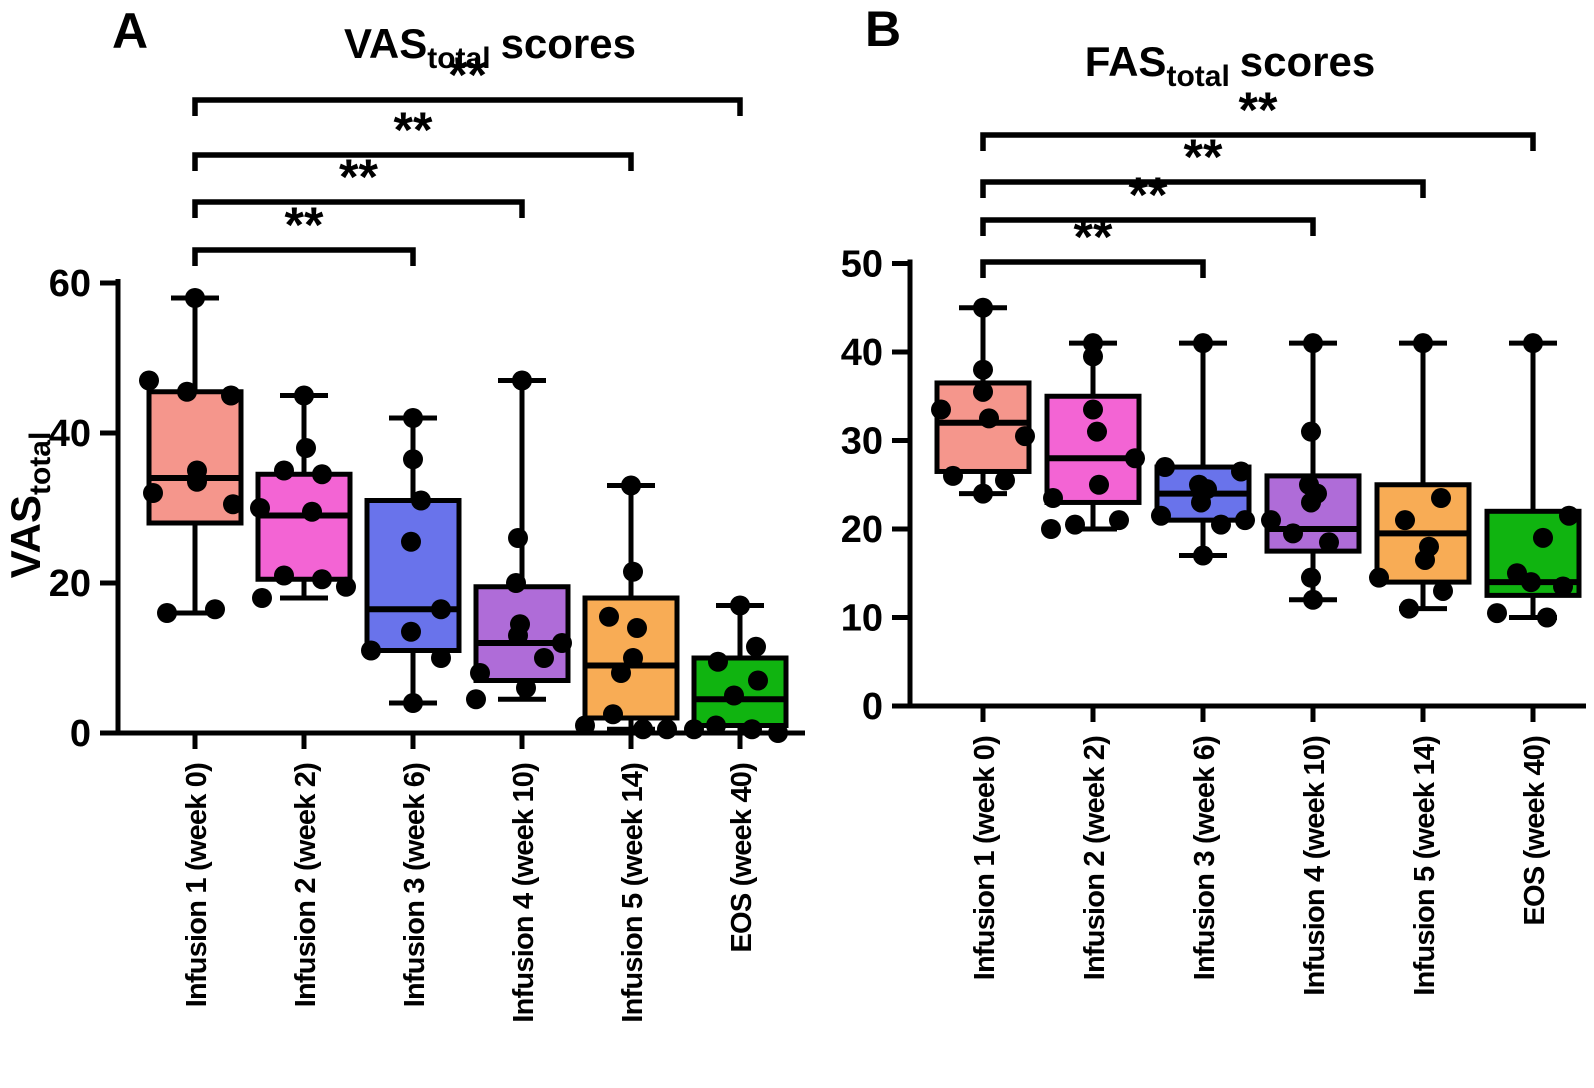  Describe the element at coordinates (130, 31) in the screenshot. I see `panel-letter: A` at that location.